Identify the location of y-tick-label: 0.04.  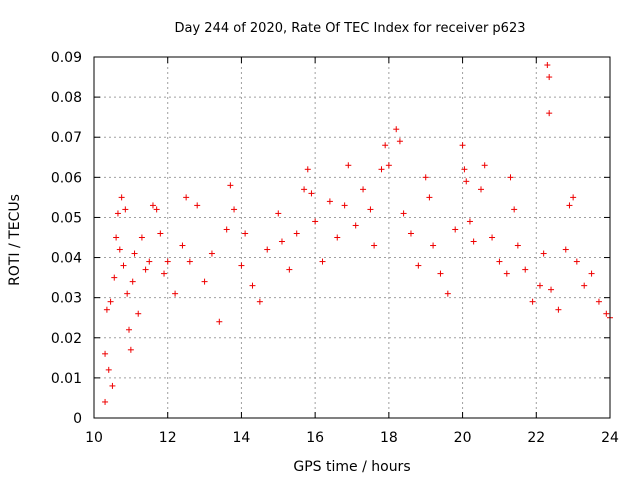
(66, 259).